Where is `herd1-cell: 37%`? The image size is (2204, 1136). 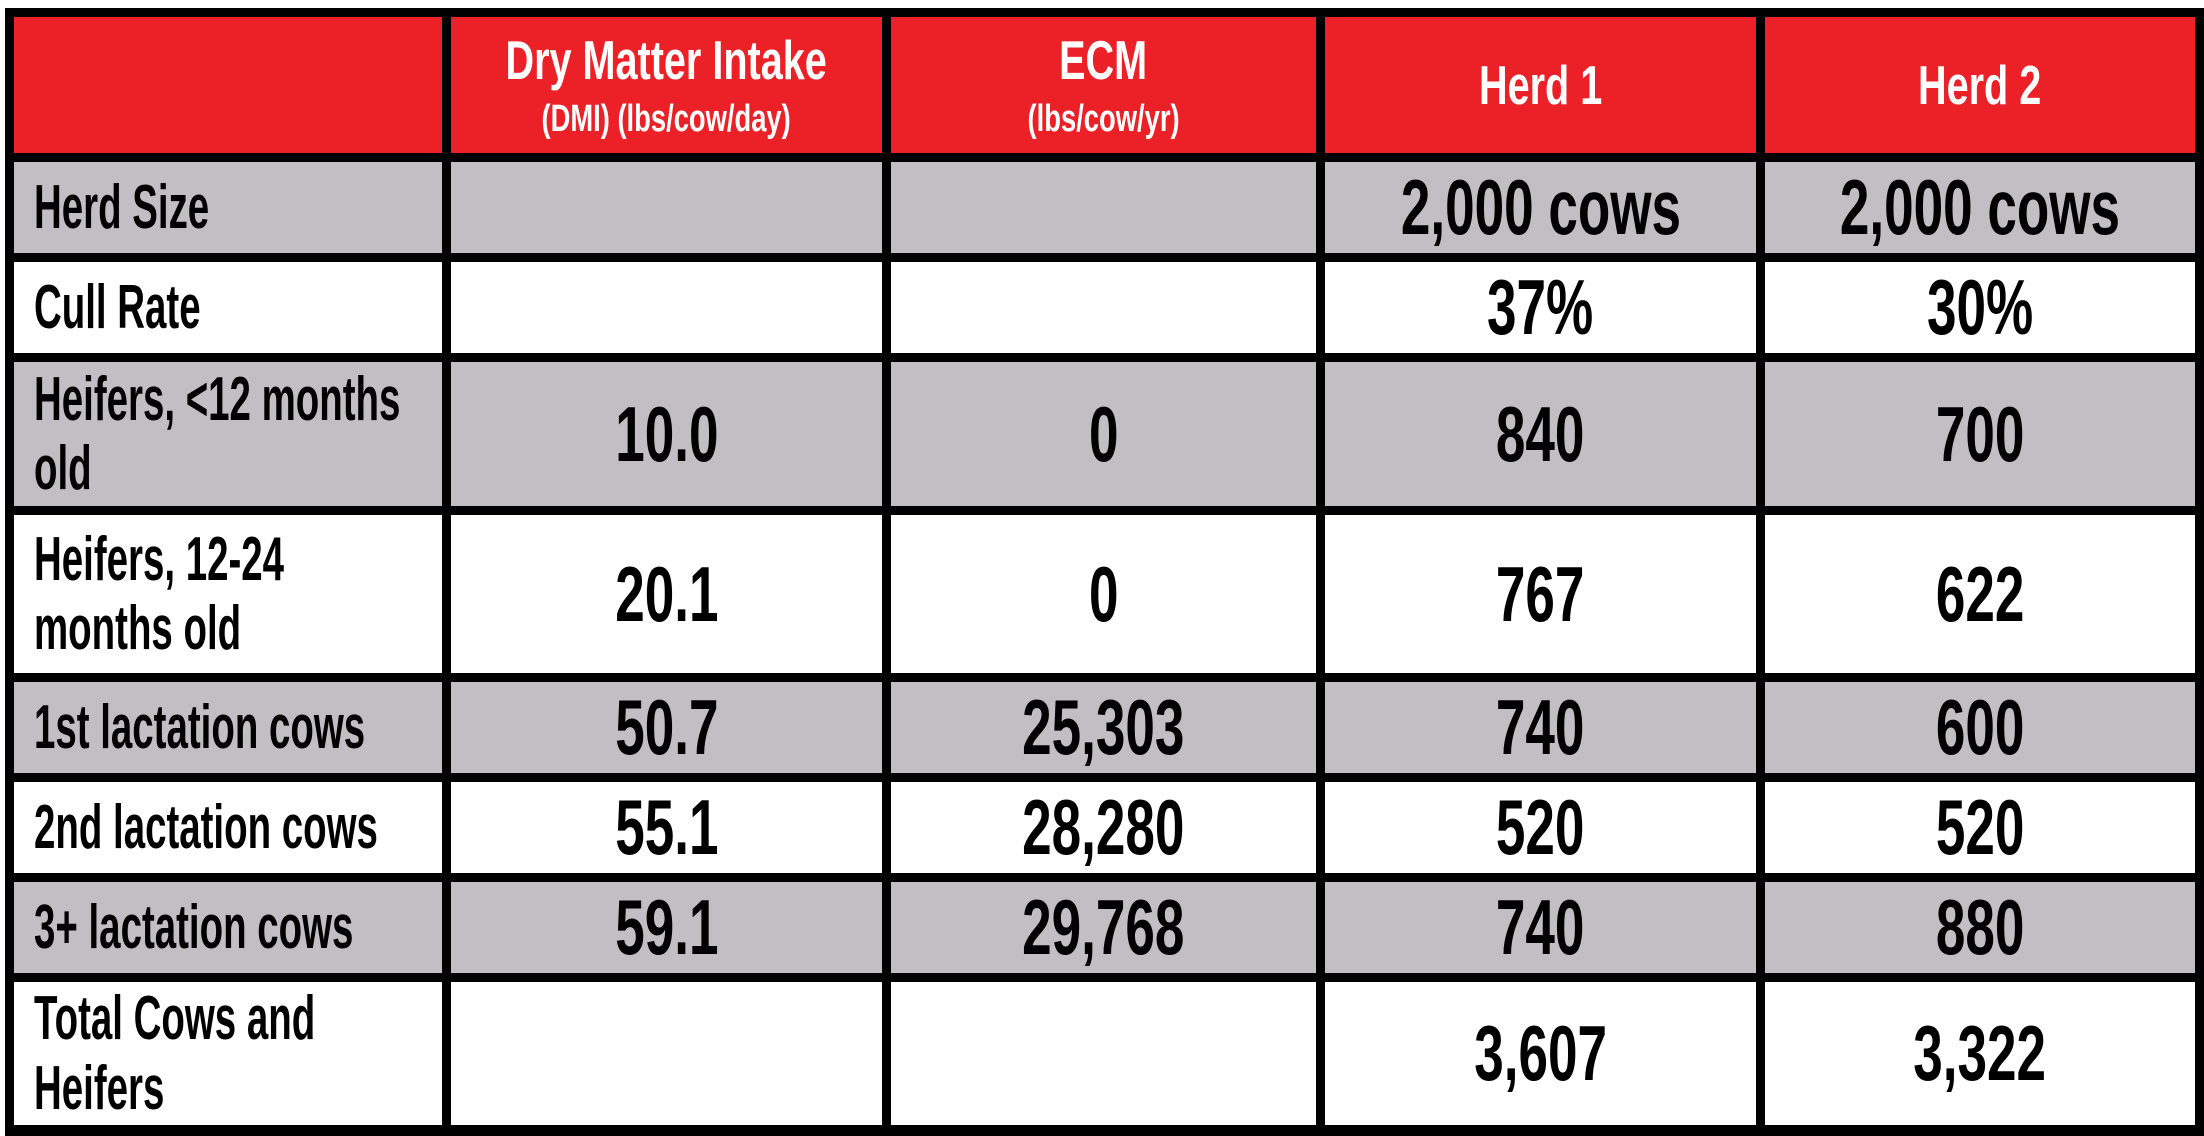
herd1-cell: 37% is located at coordinates (1540, 307).